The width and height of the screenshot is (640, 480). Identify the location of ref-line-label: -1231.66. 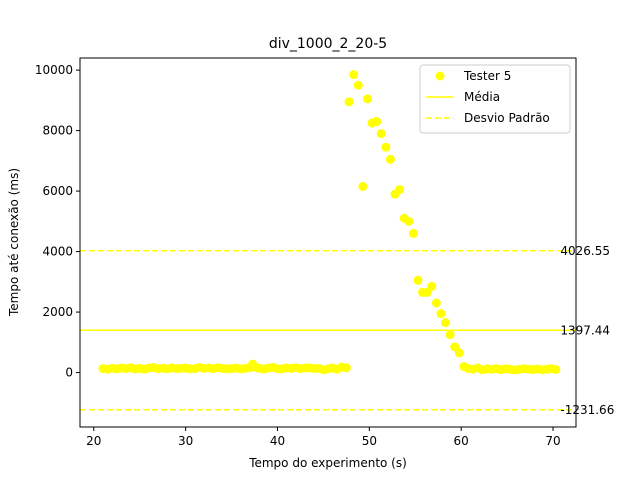
(587, 410).